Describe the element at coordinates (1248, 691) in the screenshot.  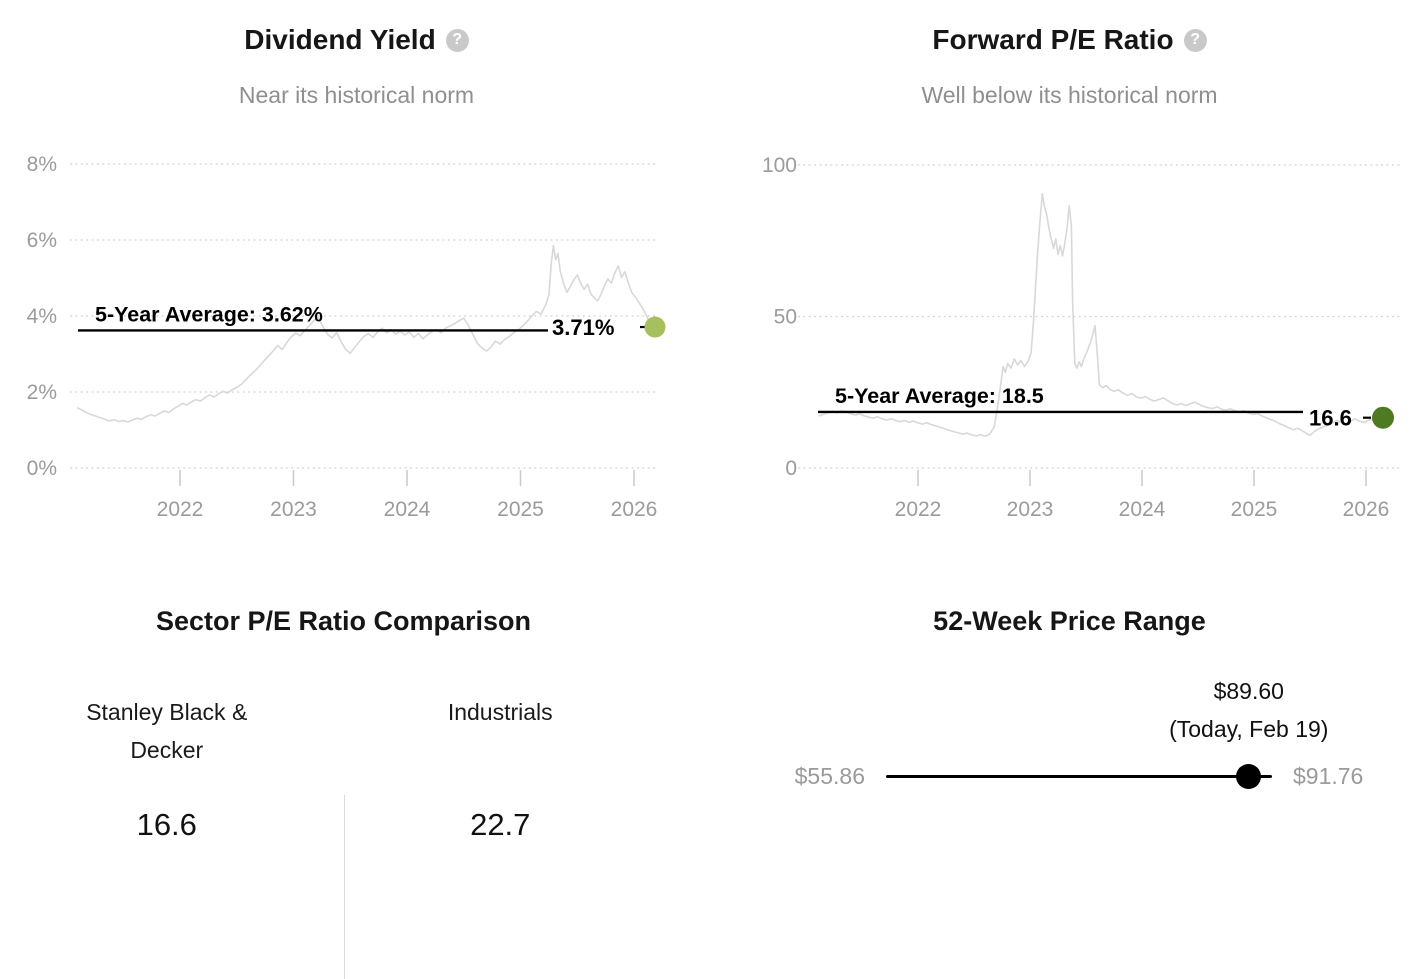
I see `current-price-label: $89.60` at that location.